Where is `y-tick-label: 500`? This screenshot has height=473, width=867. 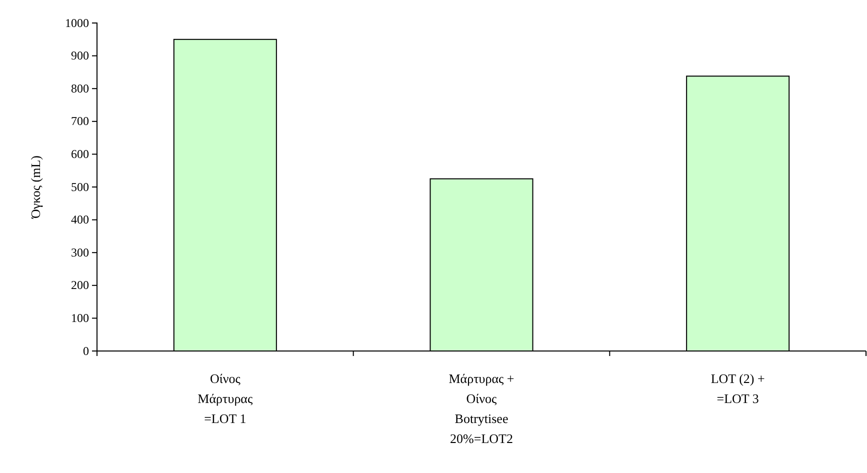
y-tick-label: 500 is located at coordinates (80, 187).